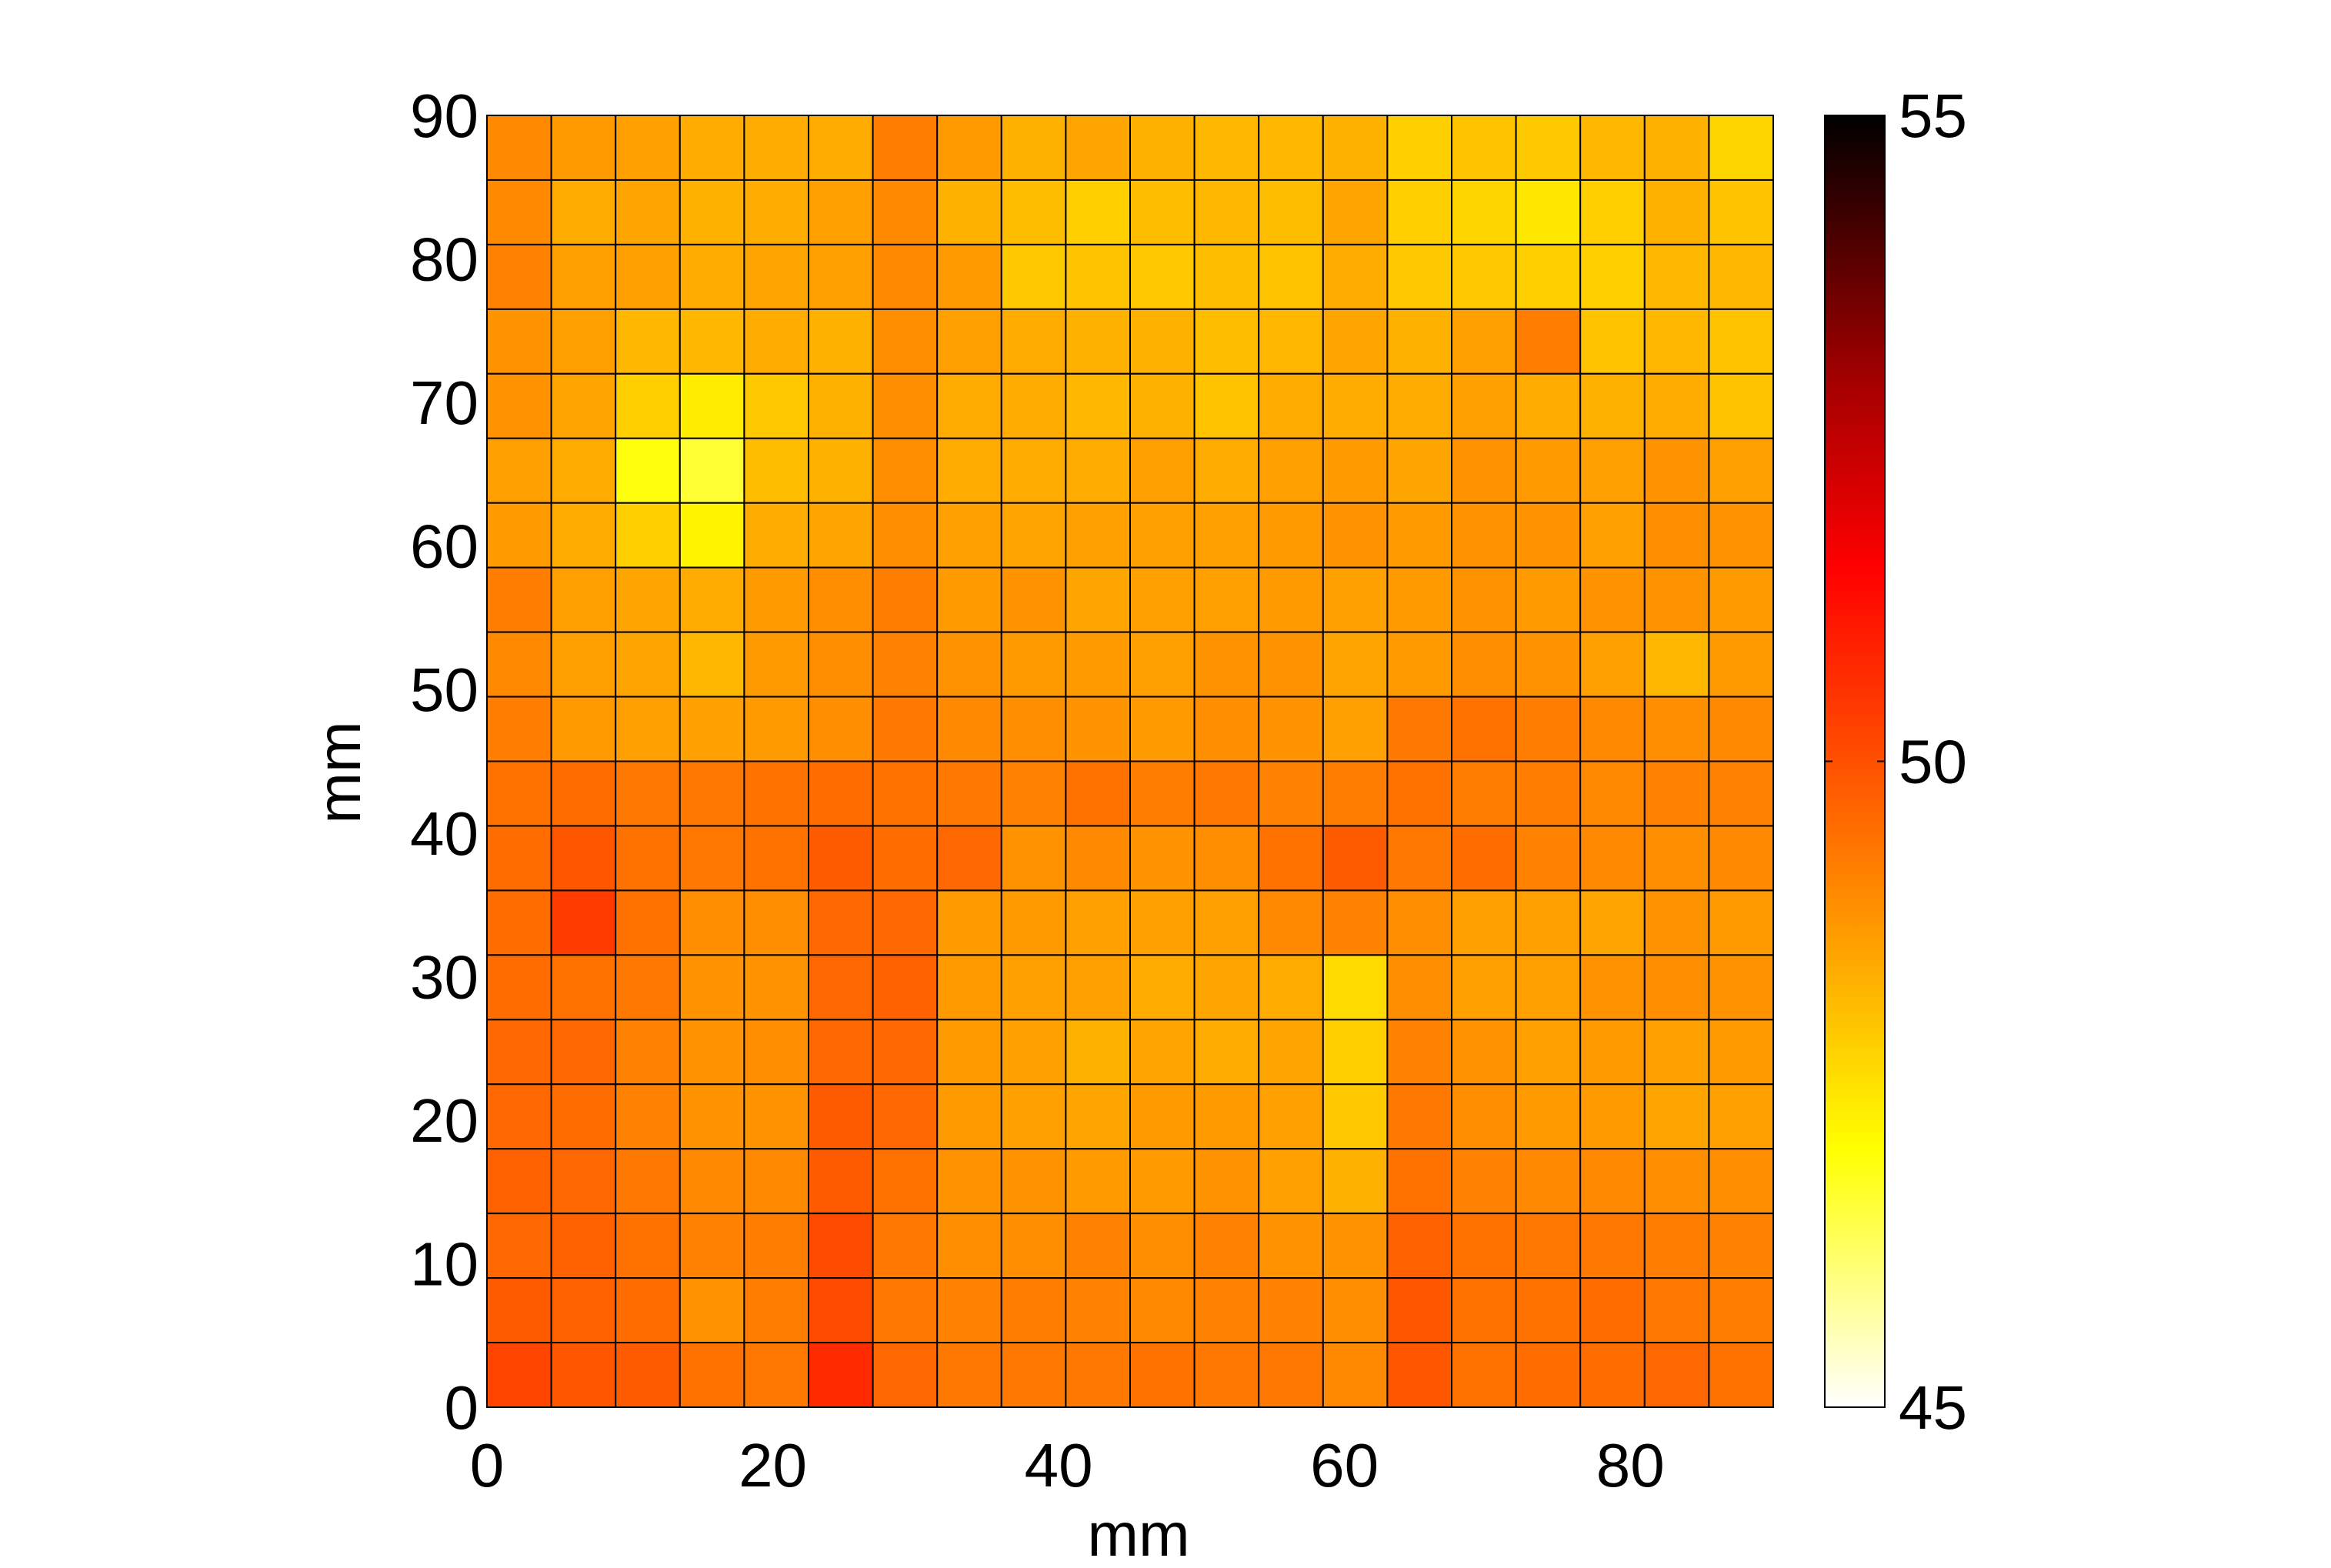 The image size is (2331, 1568). What do you see at coordinates (444, 116) in the screenshot?
I see `y-tick-label: 90` at bounding box center [444, 116].